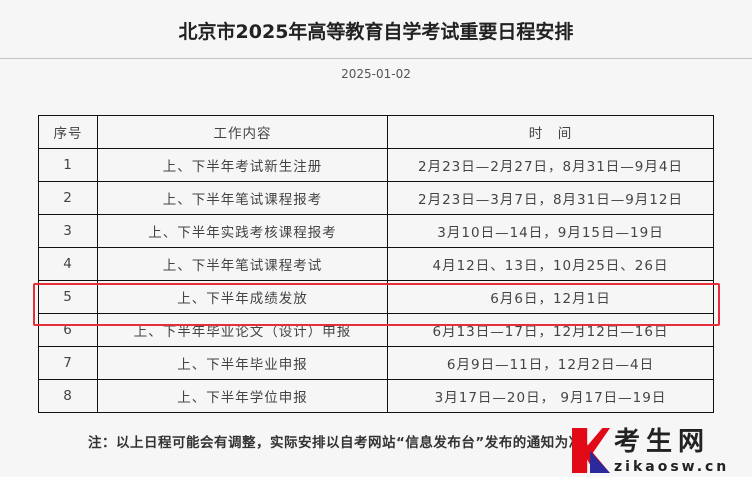 This screenshot has width=752, height=477. I want to click on row-time: 2月23日—3月7日，8月31日—9月12日, so click(550, 198).